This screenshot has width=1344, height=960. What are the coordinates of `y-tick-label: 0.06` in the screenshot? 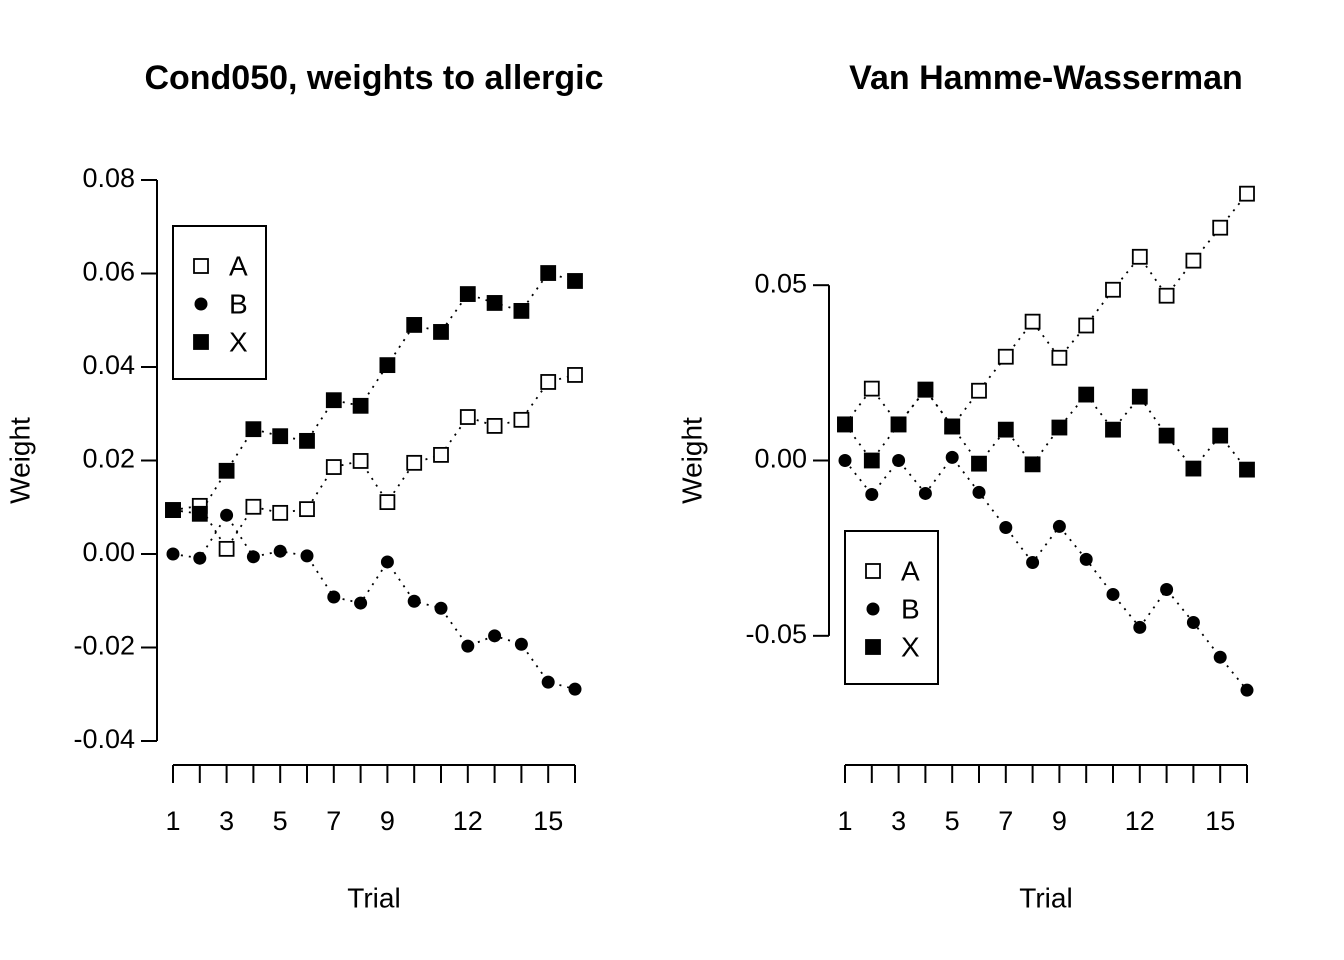 It's located at (108, 272).